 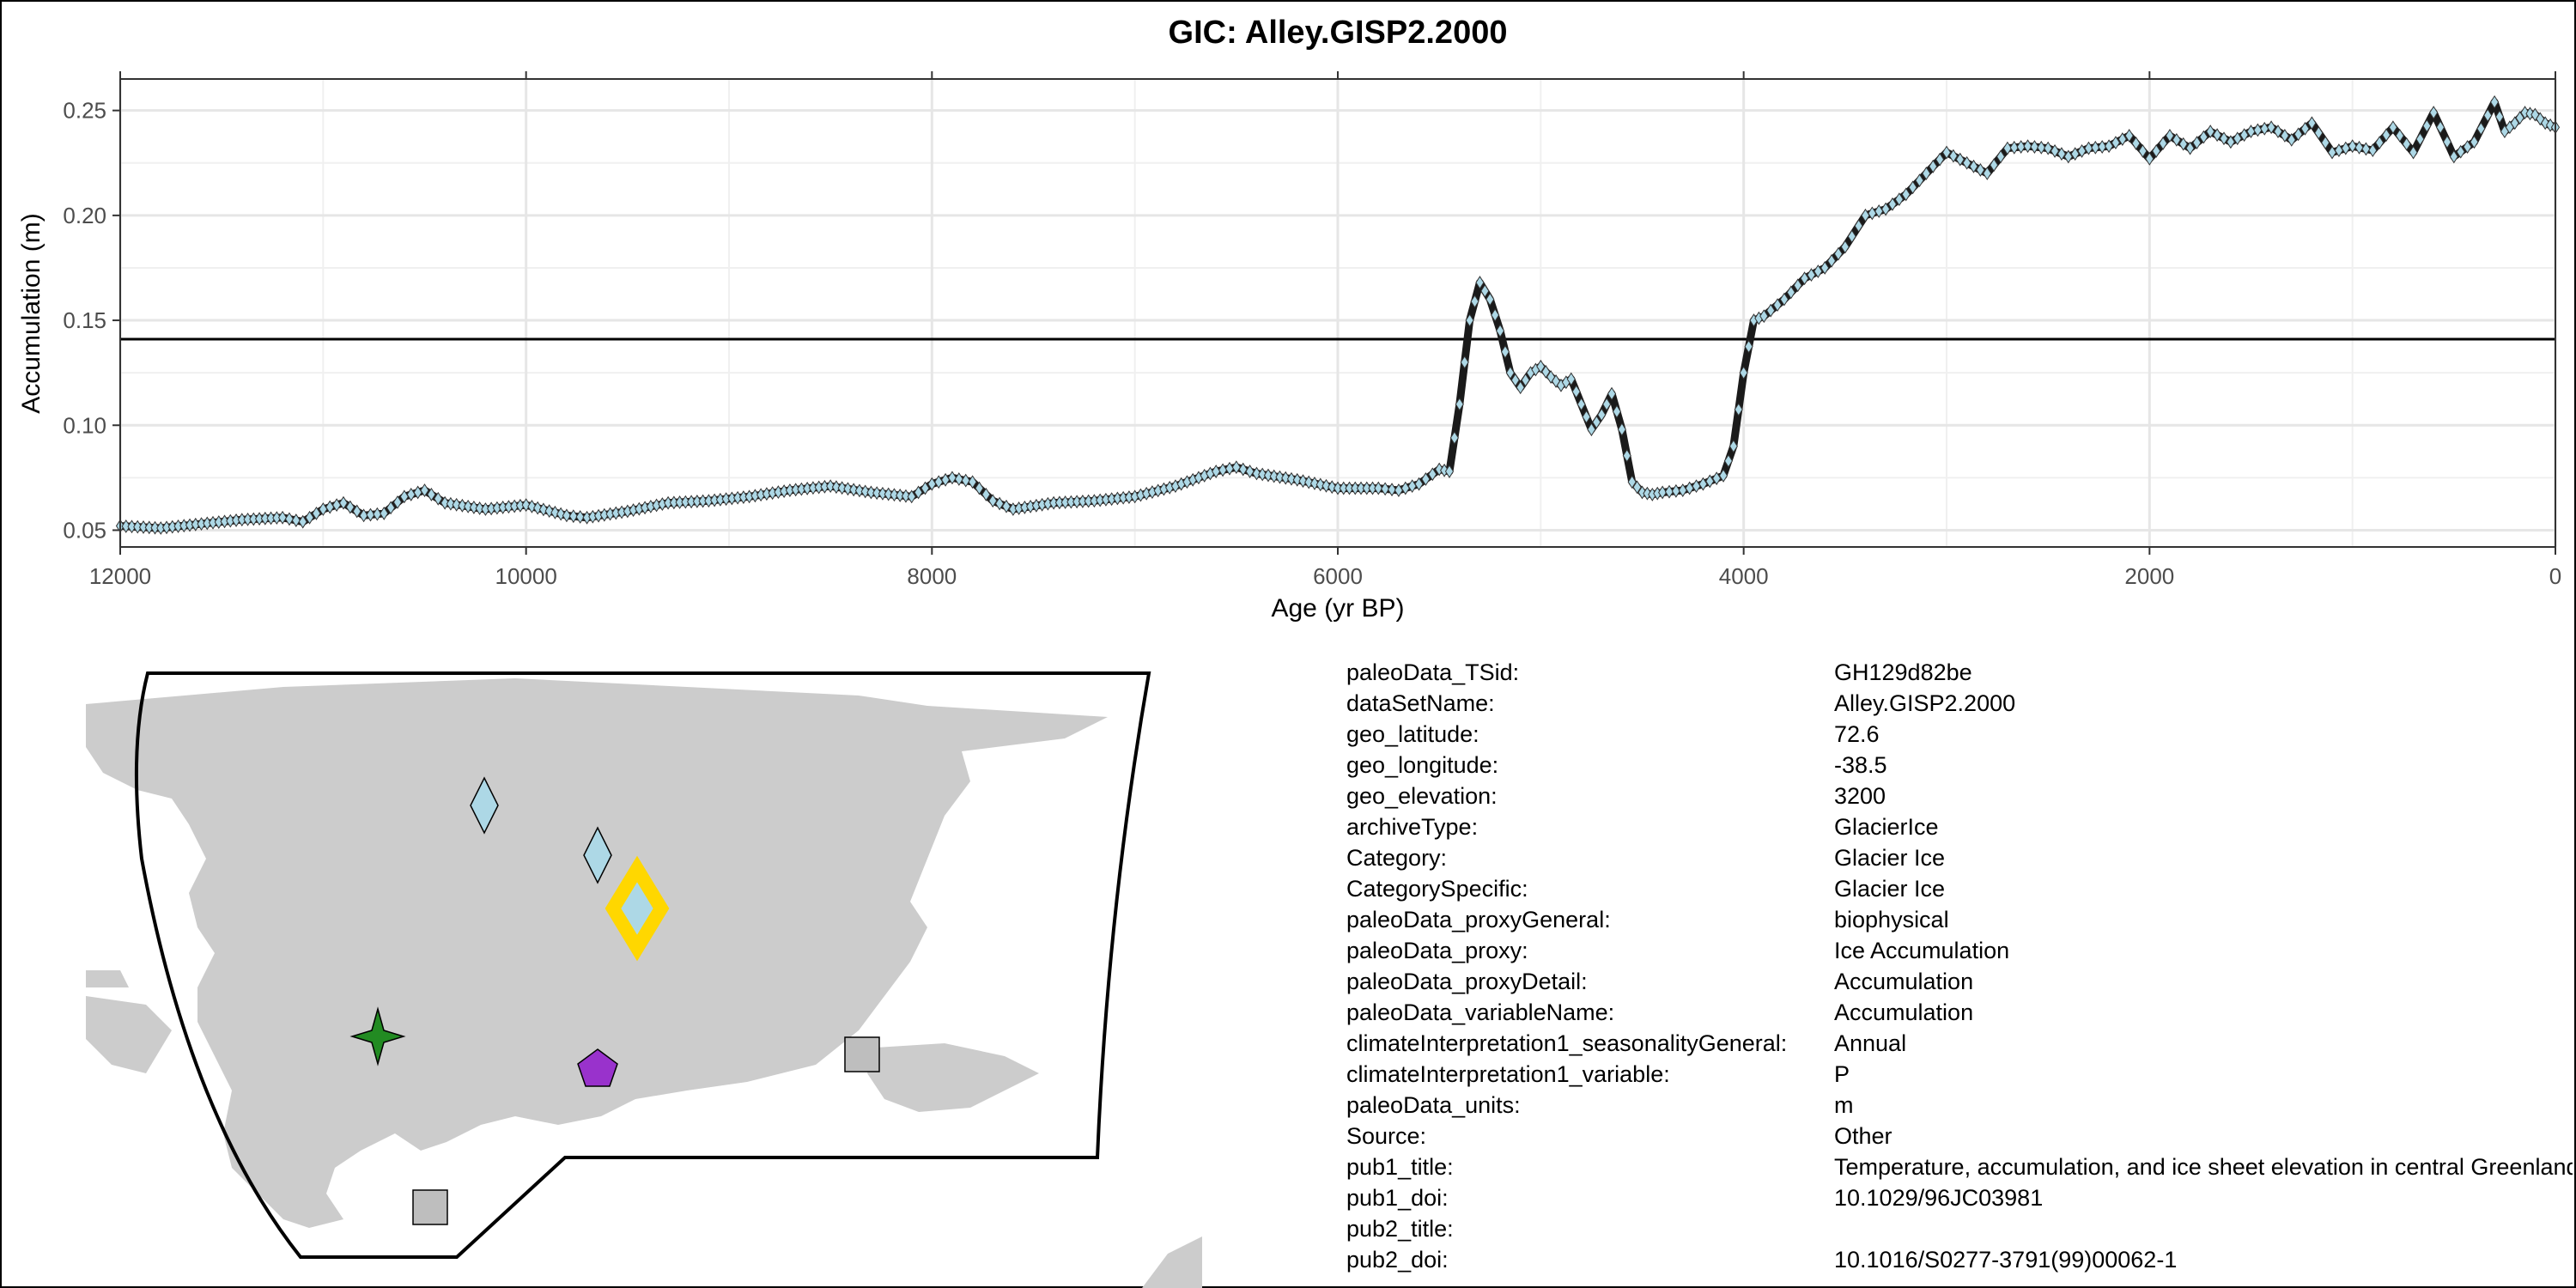 What do you see at coordinates (1903, 672) in the screenshot?
I see `metadata-value: GH129d82be` at bounding box center [1903, 672].